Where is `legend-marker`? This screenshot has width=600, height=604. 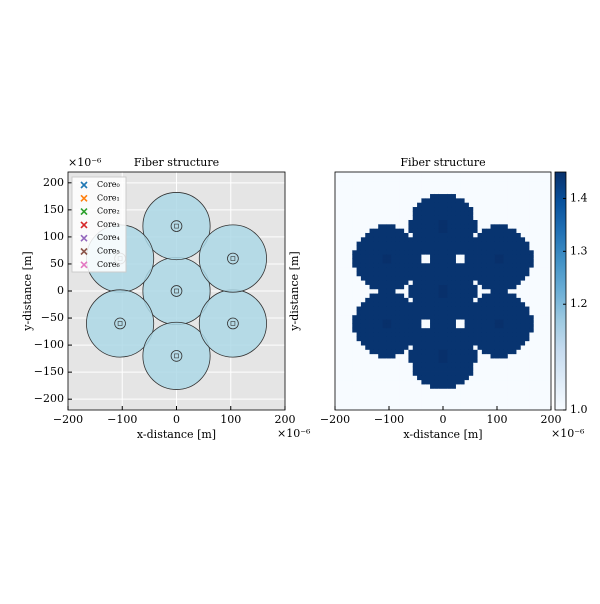 legend-marker is located at coordinates (84, 198).